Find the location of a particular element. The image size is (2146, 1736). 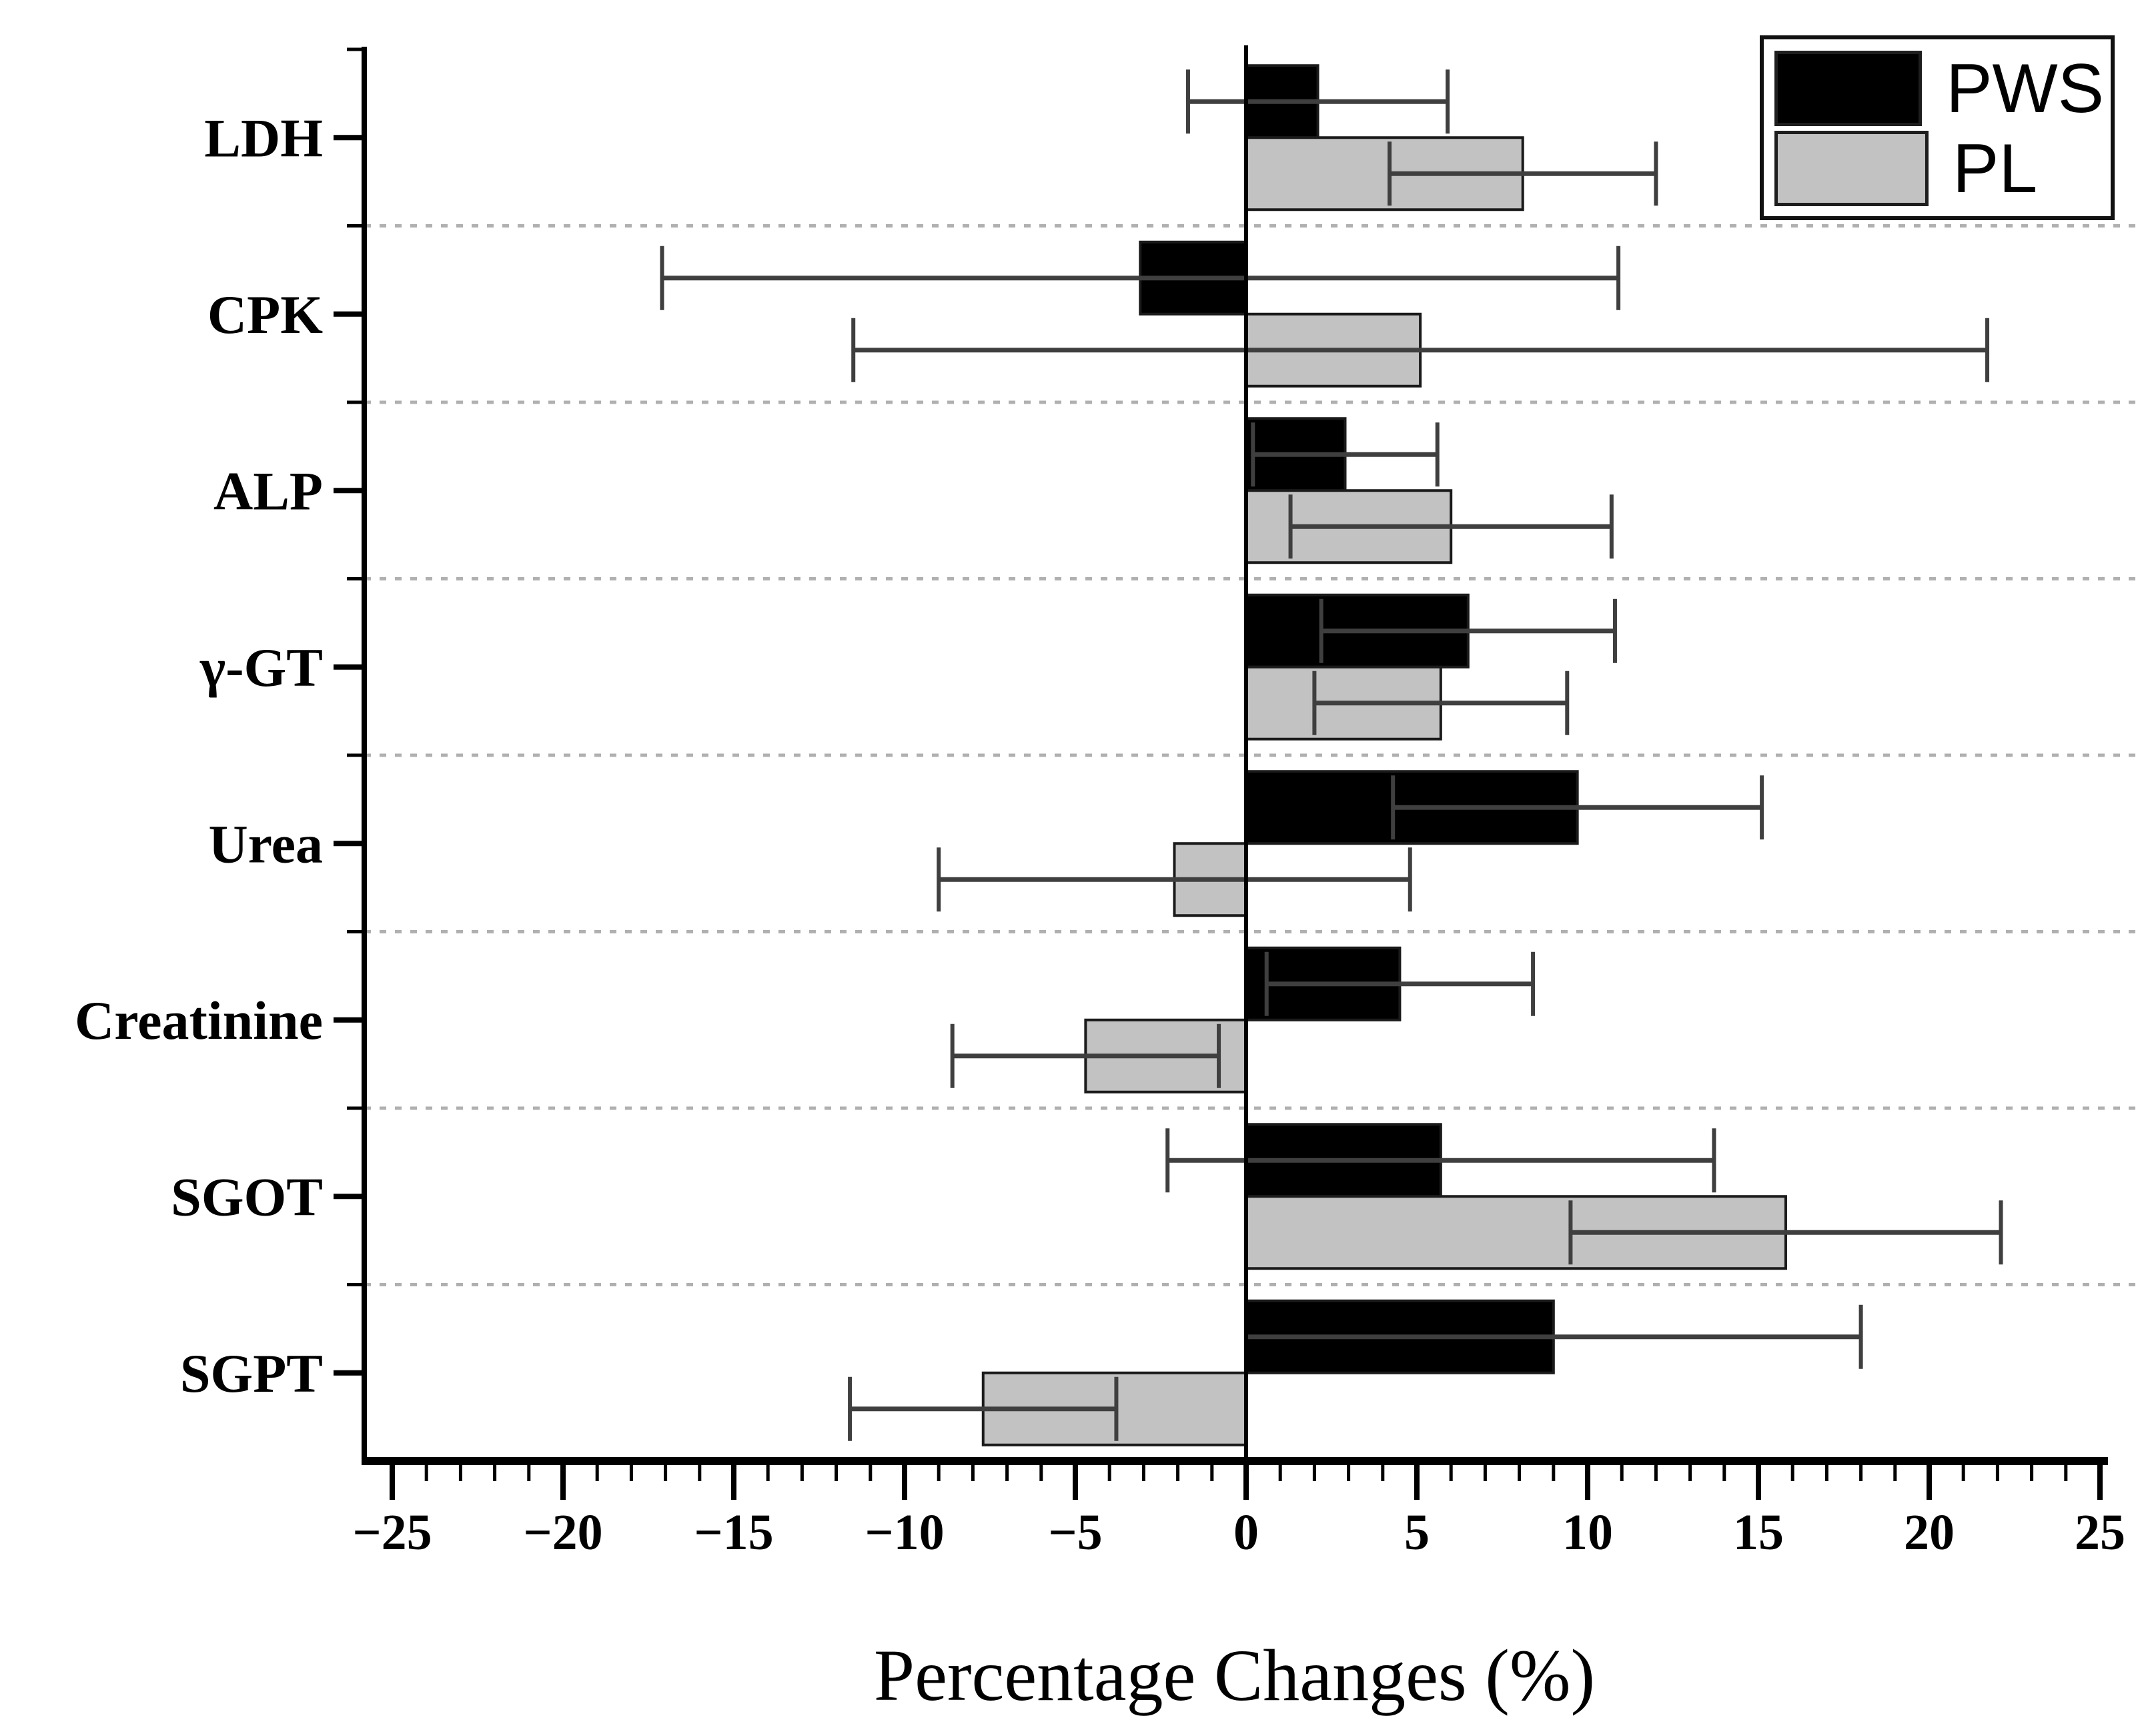

legend-label-pl: PL is located at coordinates (1995, 168).